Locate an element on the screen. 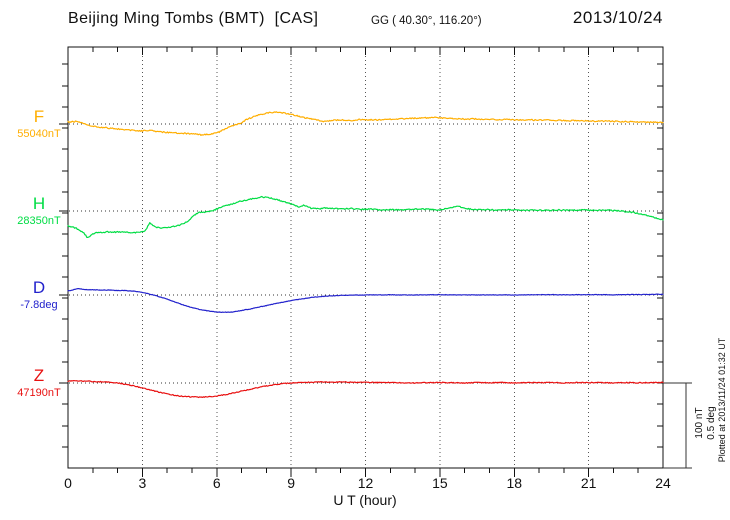 Image resolution: width=730 pixels, height=520 pixels. geographic-coordinates-label: GG ( 40.30°, 116.20°) is located at coordinates (426, 21).